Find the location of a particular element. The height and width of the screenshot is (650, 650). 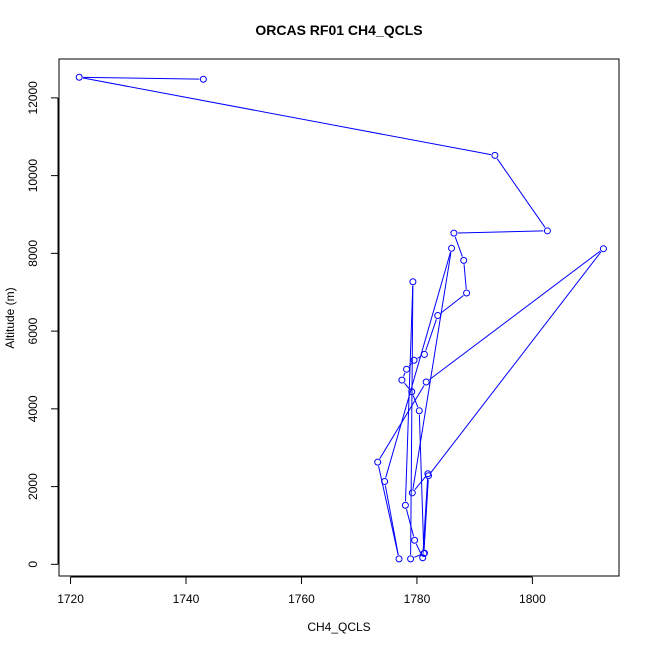

y-axis: 0 2000 4000 6000 8000 10000 12000 is located at coordinates (42, 324).